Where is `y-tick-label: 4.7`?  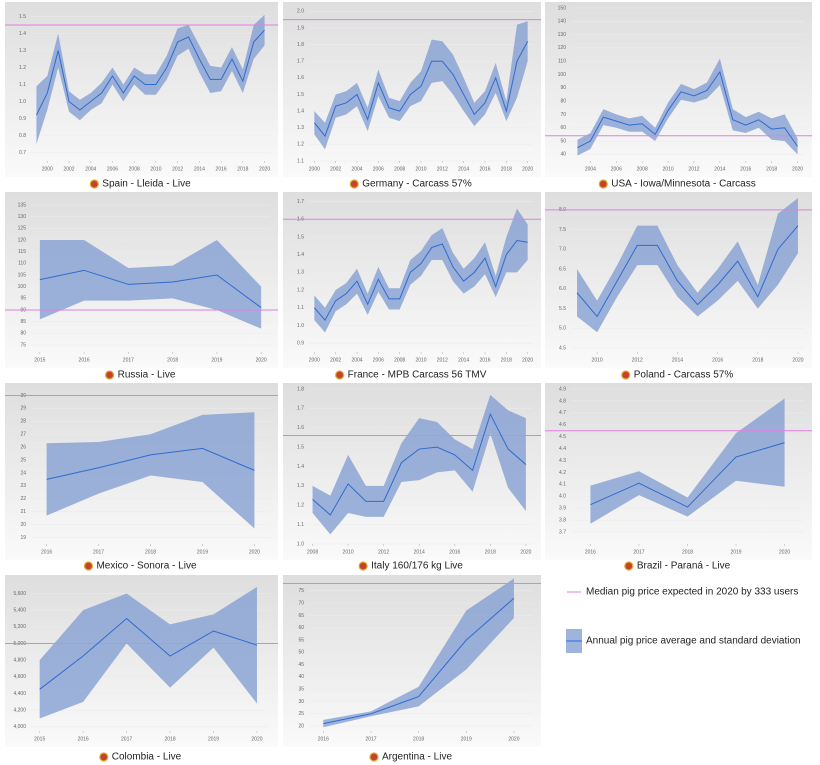
y-tick-label: 4.7 is located at coordinates (562, 413).